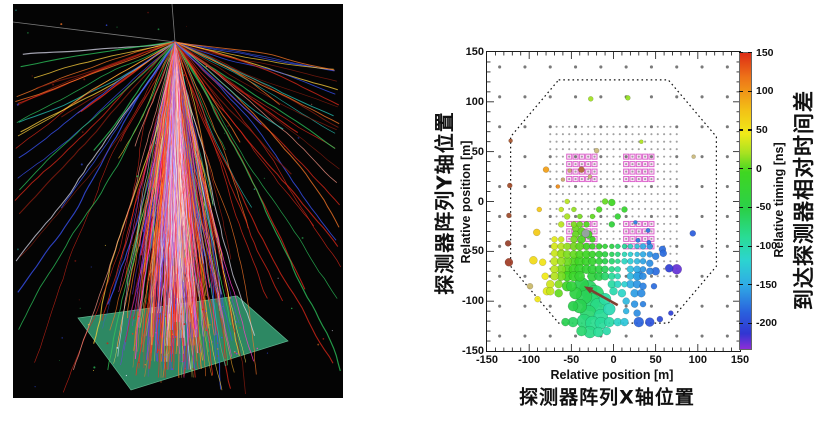  What do you see at coordinates (697, 360) in the screenshot?
I see `x-tick-100: 100` at bounding box center [697, 360].